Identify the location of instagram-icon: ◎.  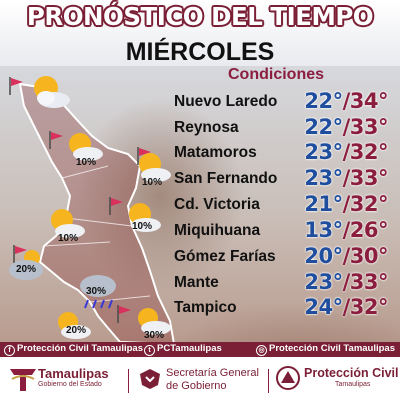
(261, 350).